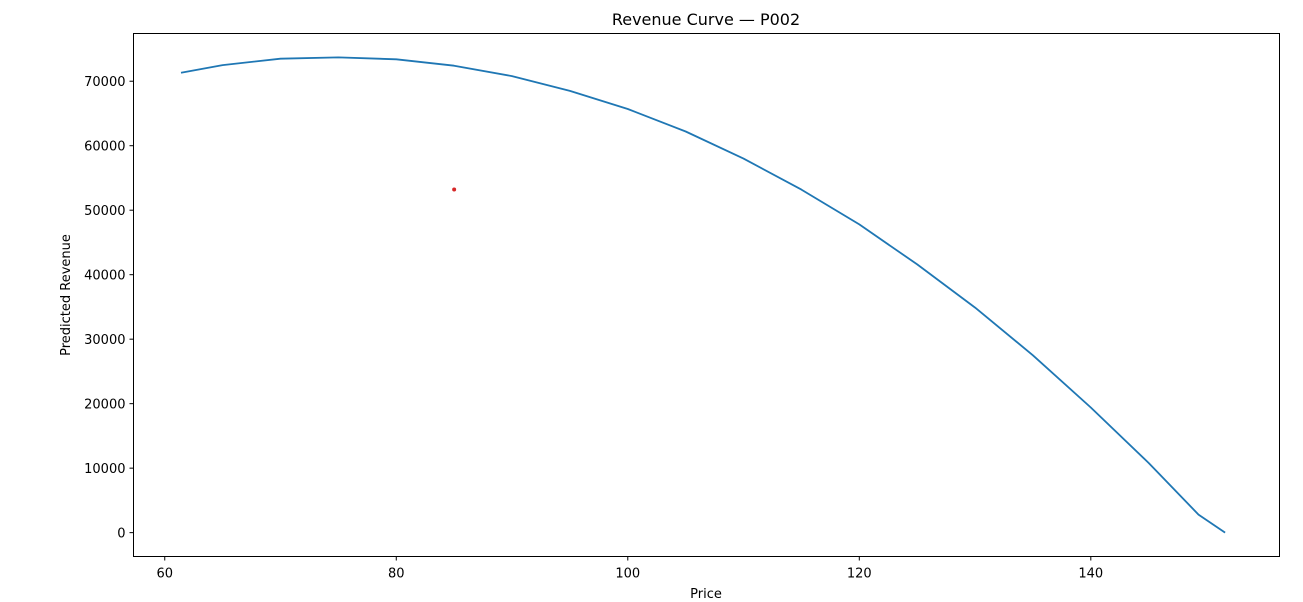 The image size is (1303, 602). I want to click on x-tick-label: 140, so click(1090, 574).